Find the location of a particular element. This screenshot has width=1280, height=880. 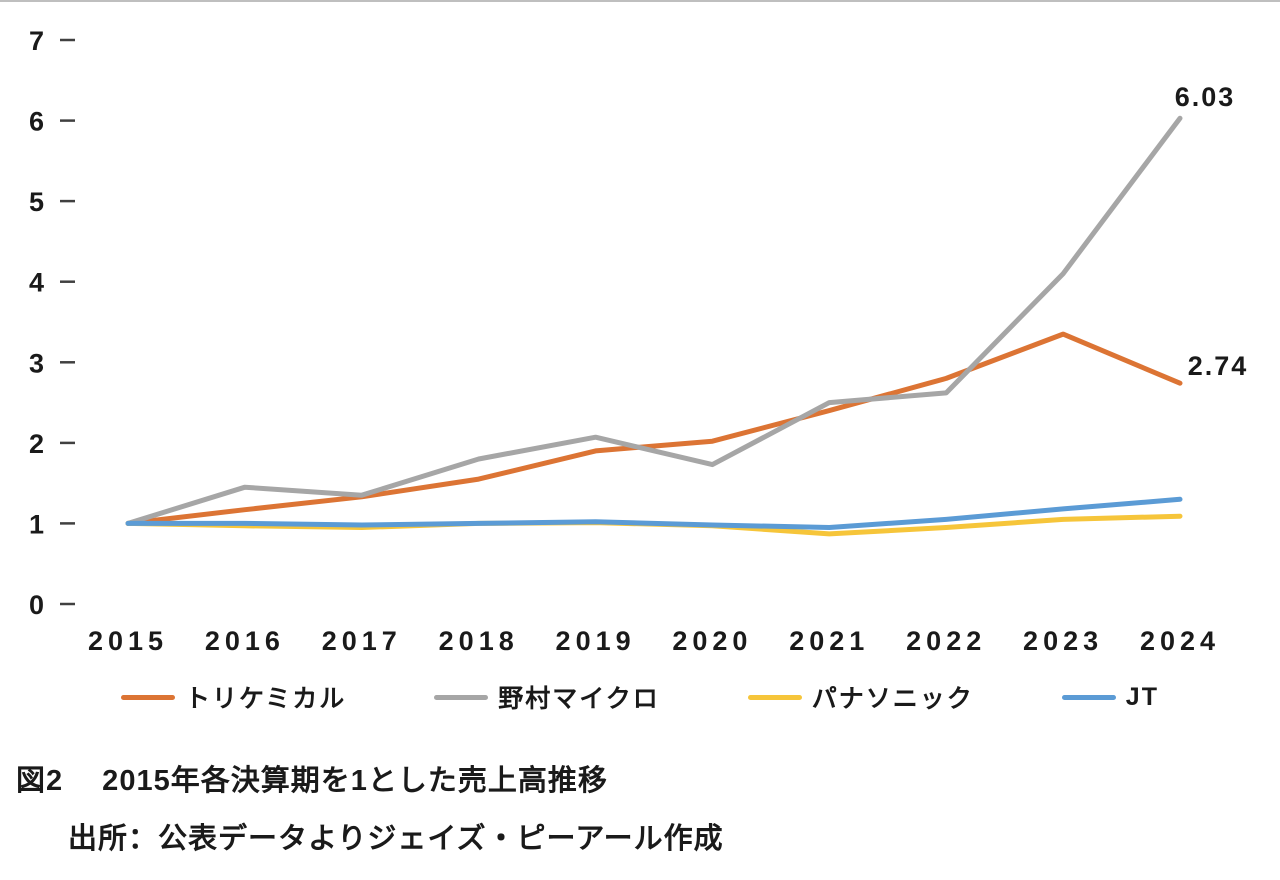

svg-text: 2021 is located at coordinates (829, 641).